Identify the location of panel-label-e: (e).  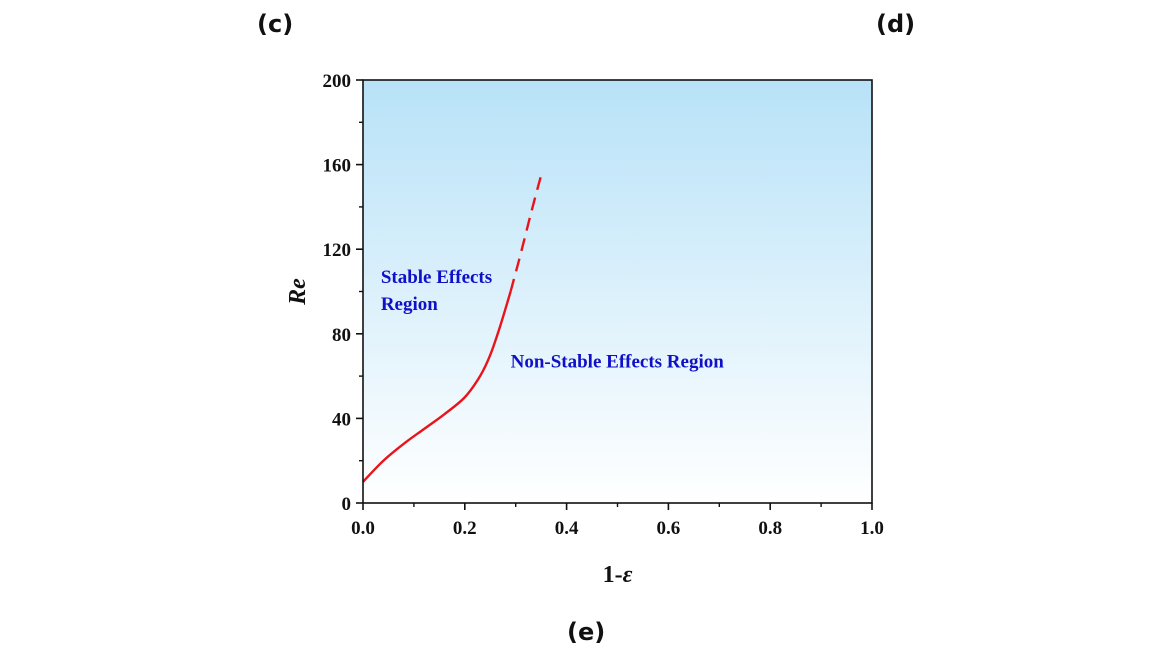
(586, 632).